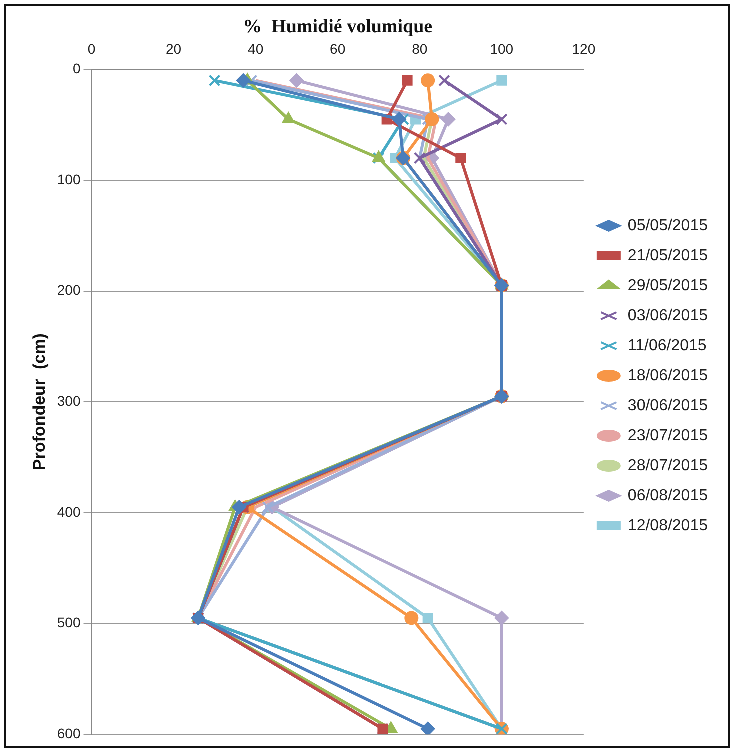 The height and width of the screenshot is (756, 738). What do you see at coordinates (338, 27) in the screenshot?
I see `x-axis-title: % Humidié volumique` at bounding box center [338, 27].